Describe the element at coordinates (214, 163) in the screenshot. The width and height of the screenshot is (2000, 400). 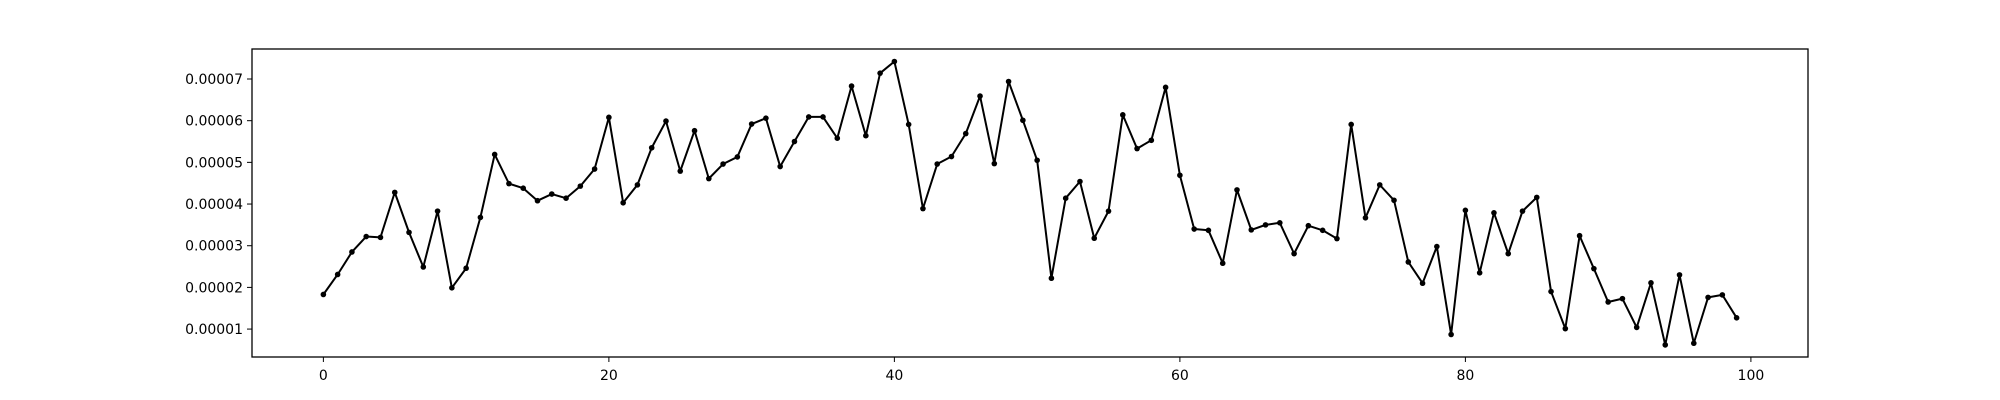
I see `y-tick-label: 0.00005` at that location.